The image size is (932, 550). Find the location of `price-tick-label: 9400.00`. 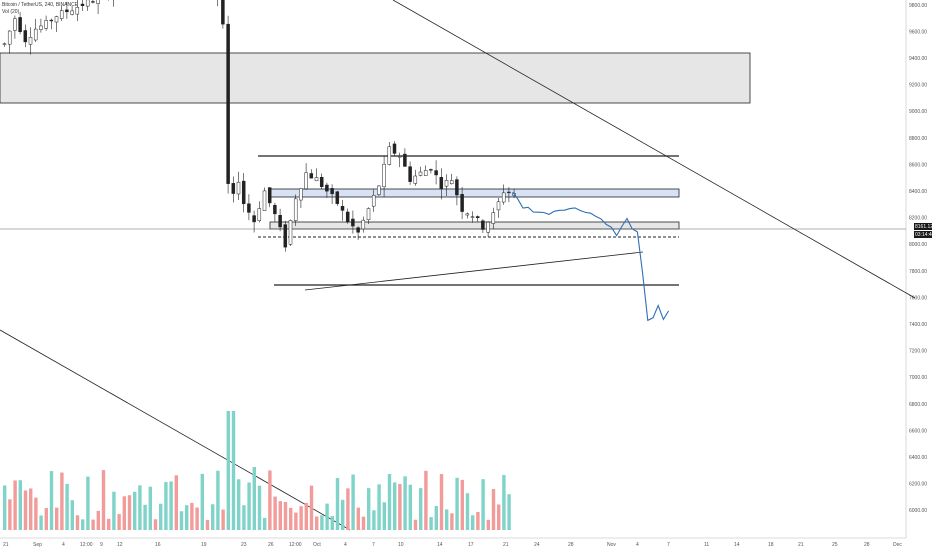

price-tick-label: 9400.00 is located at coordinates (918, 59).